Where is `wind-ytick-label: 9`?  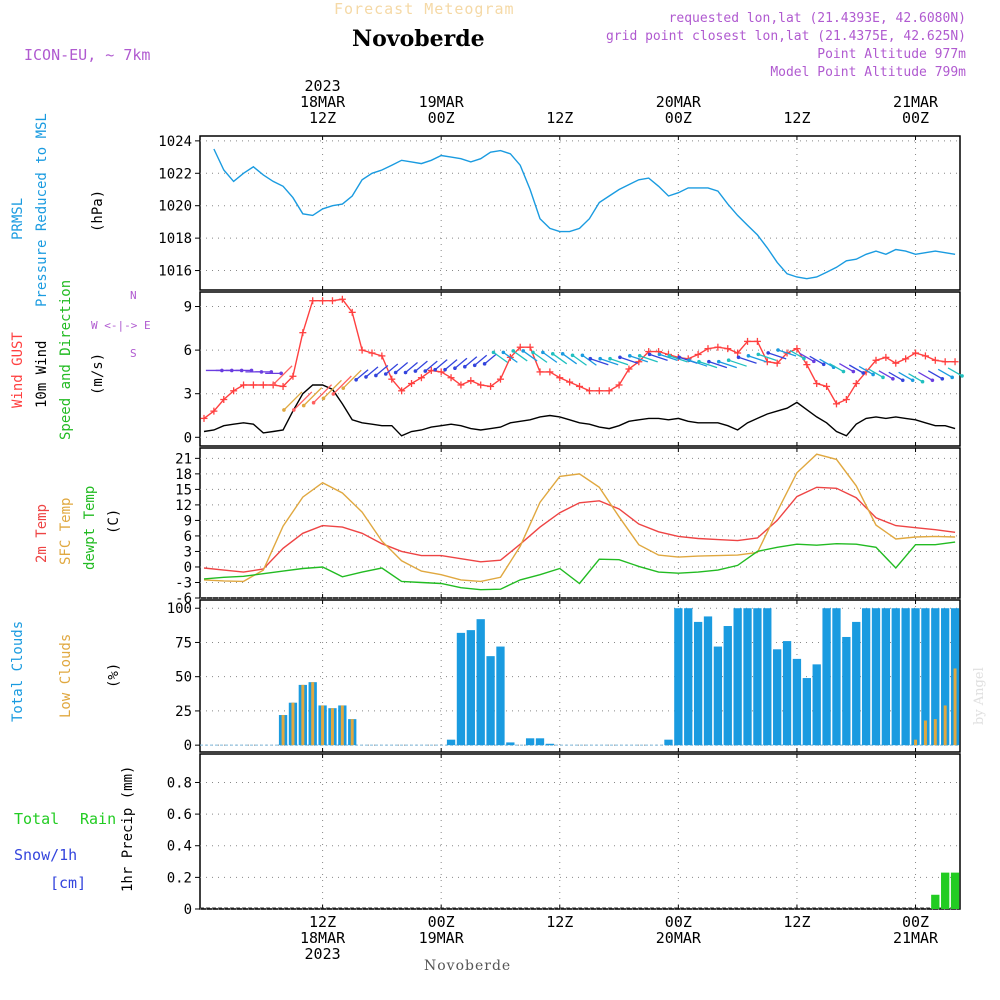 wind-ytick-label: 9 is located at coordinates (188, 308).